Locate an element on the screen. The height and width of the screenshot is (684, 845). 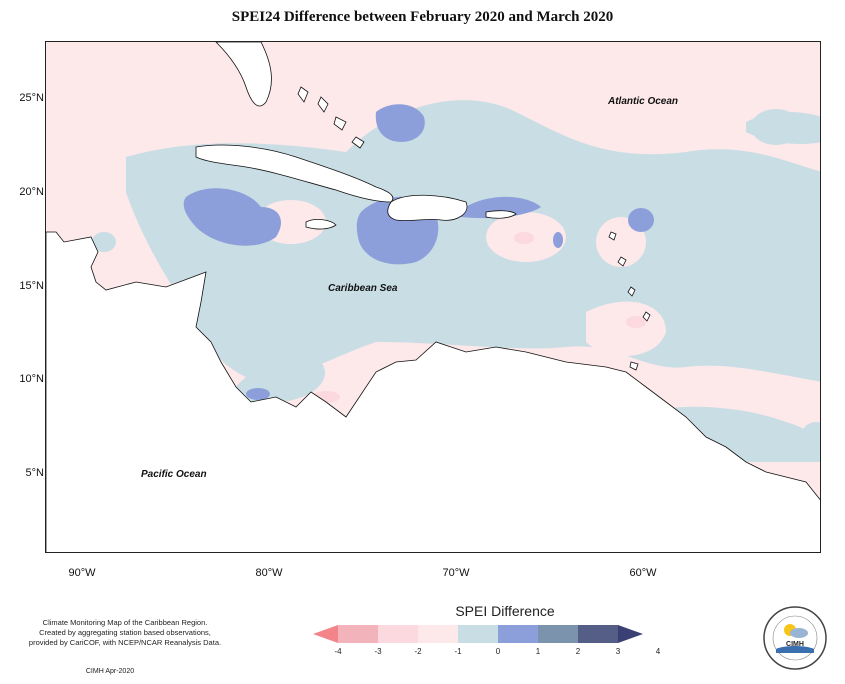
legend-title: SPEI Difference is located at coordinates (505, 611).